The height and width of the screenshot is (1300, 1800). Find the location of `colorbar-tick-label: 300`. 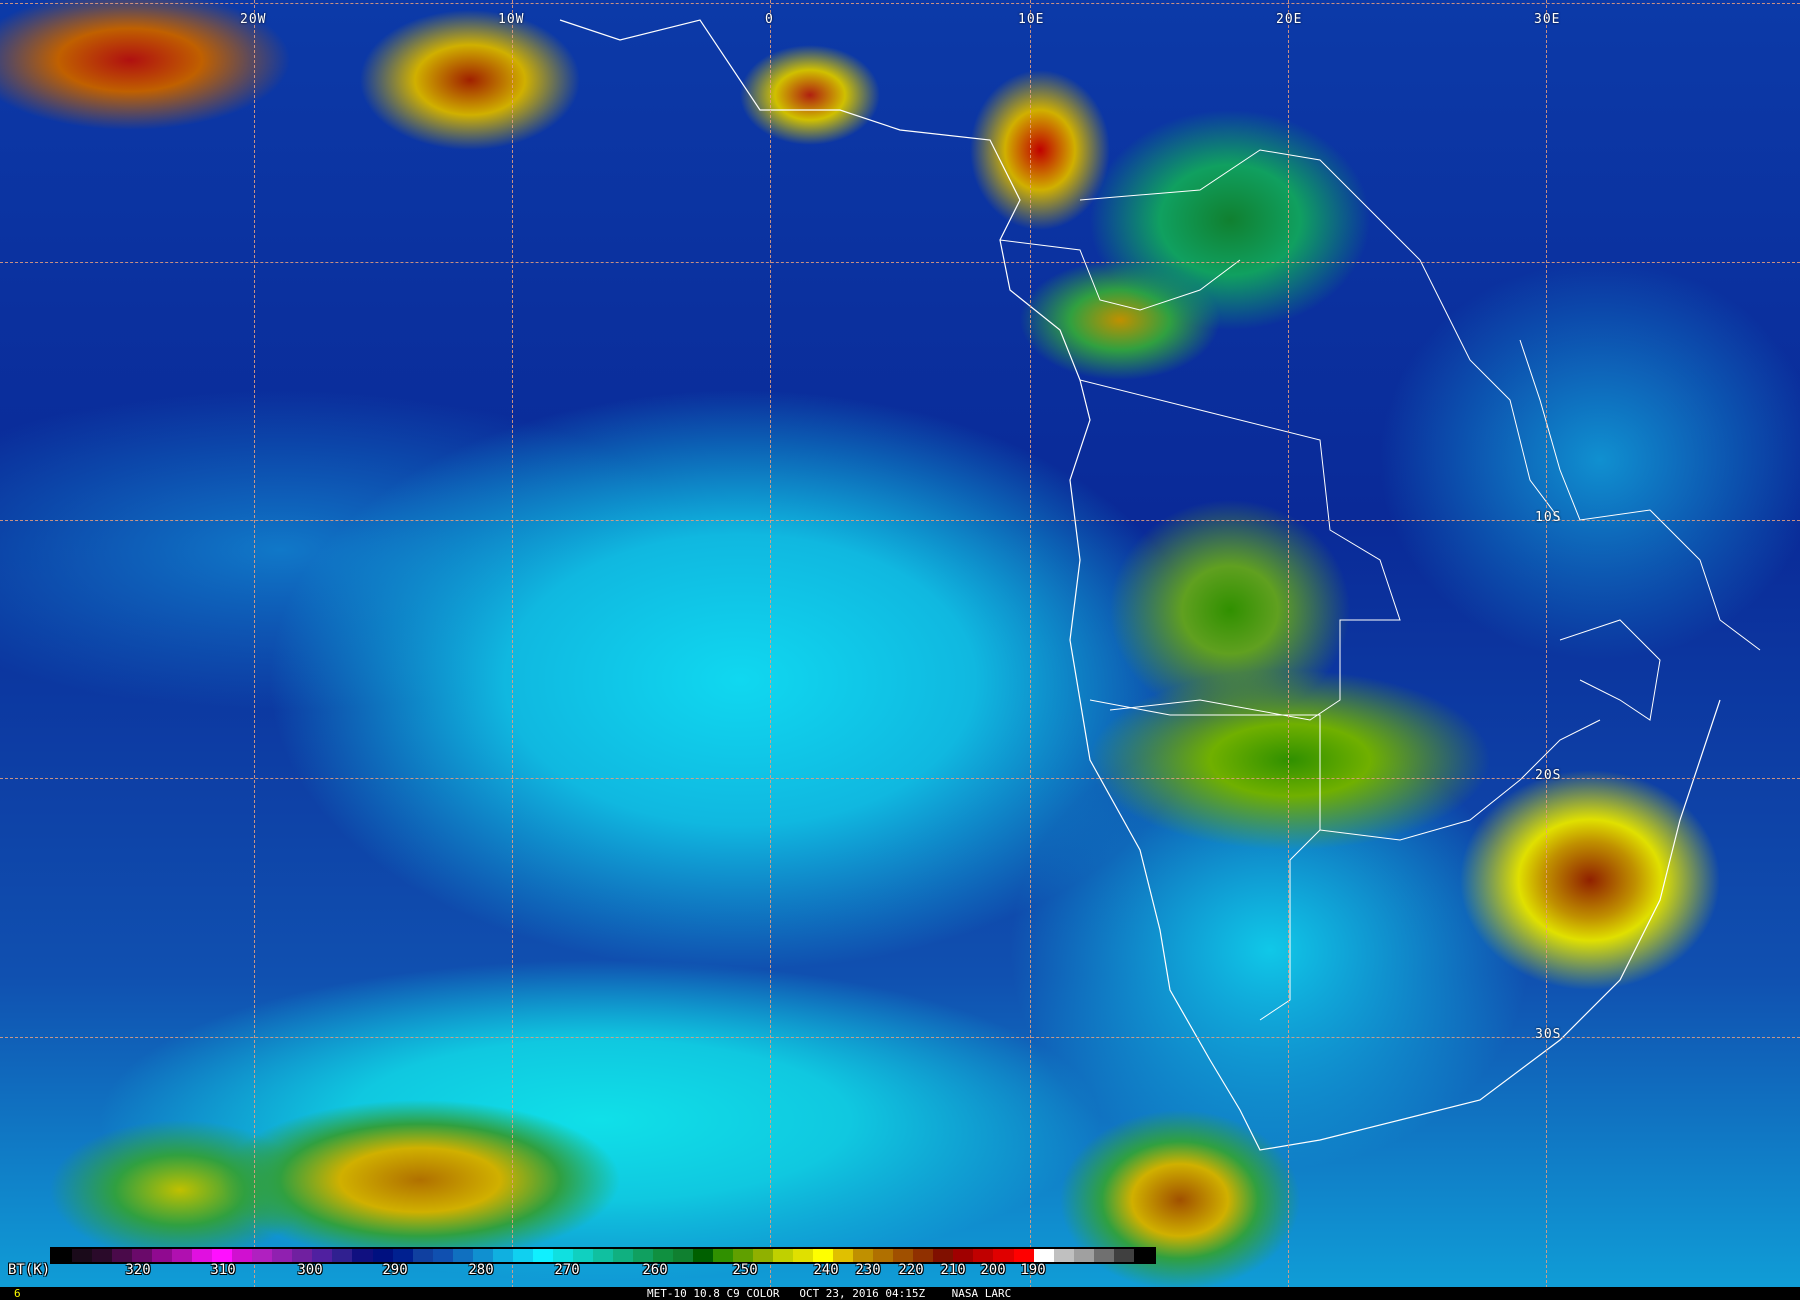

colorbar-tick-label: 300 is located at coordinates (310, 1270).